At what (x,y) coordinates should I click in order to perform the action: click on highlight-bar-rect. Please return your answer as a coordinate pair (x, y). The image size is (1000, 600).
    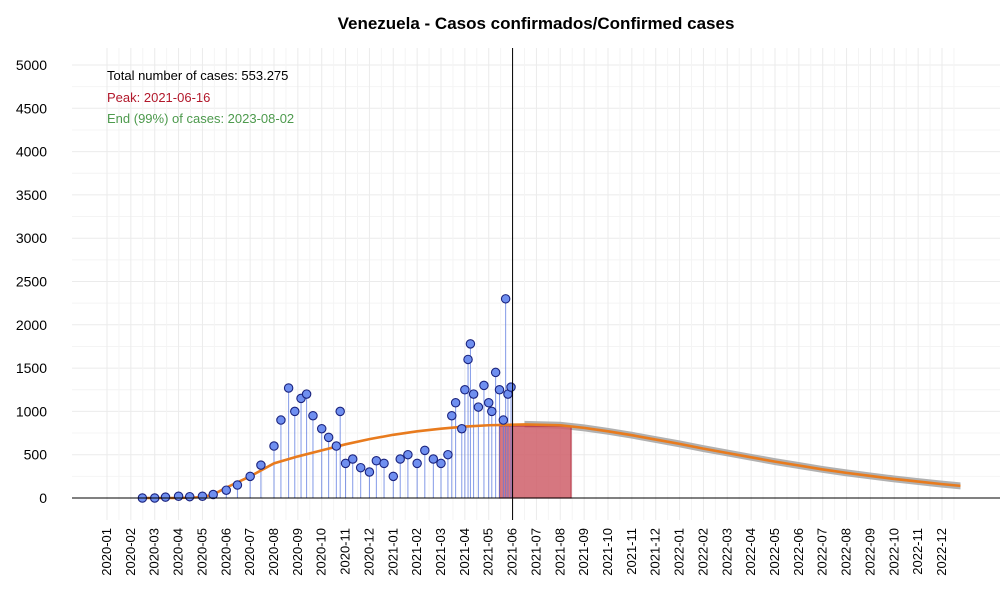
    Looking at the image, I should click on (535, 462).